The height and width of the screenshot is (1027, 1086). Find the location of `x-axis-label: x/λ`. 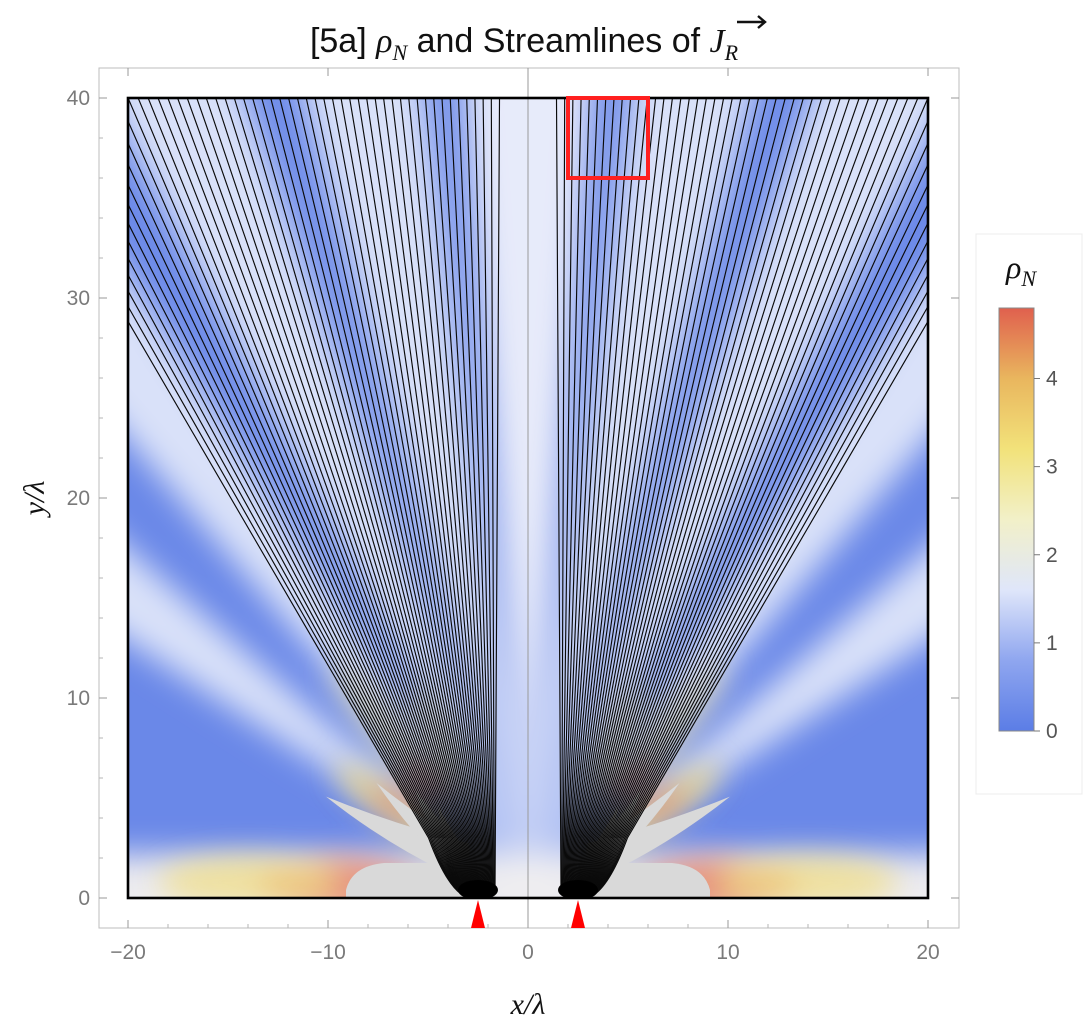

x-axis-label: x/λ is located at coordinates (528, 1004).